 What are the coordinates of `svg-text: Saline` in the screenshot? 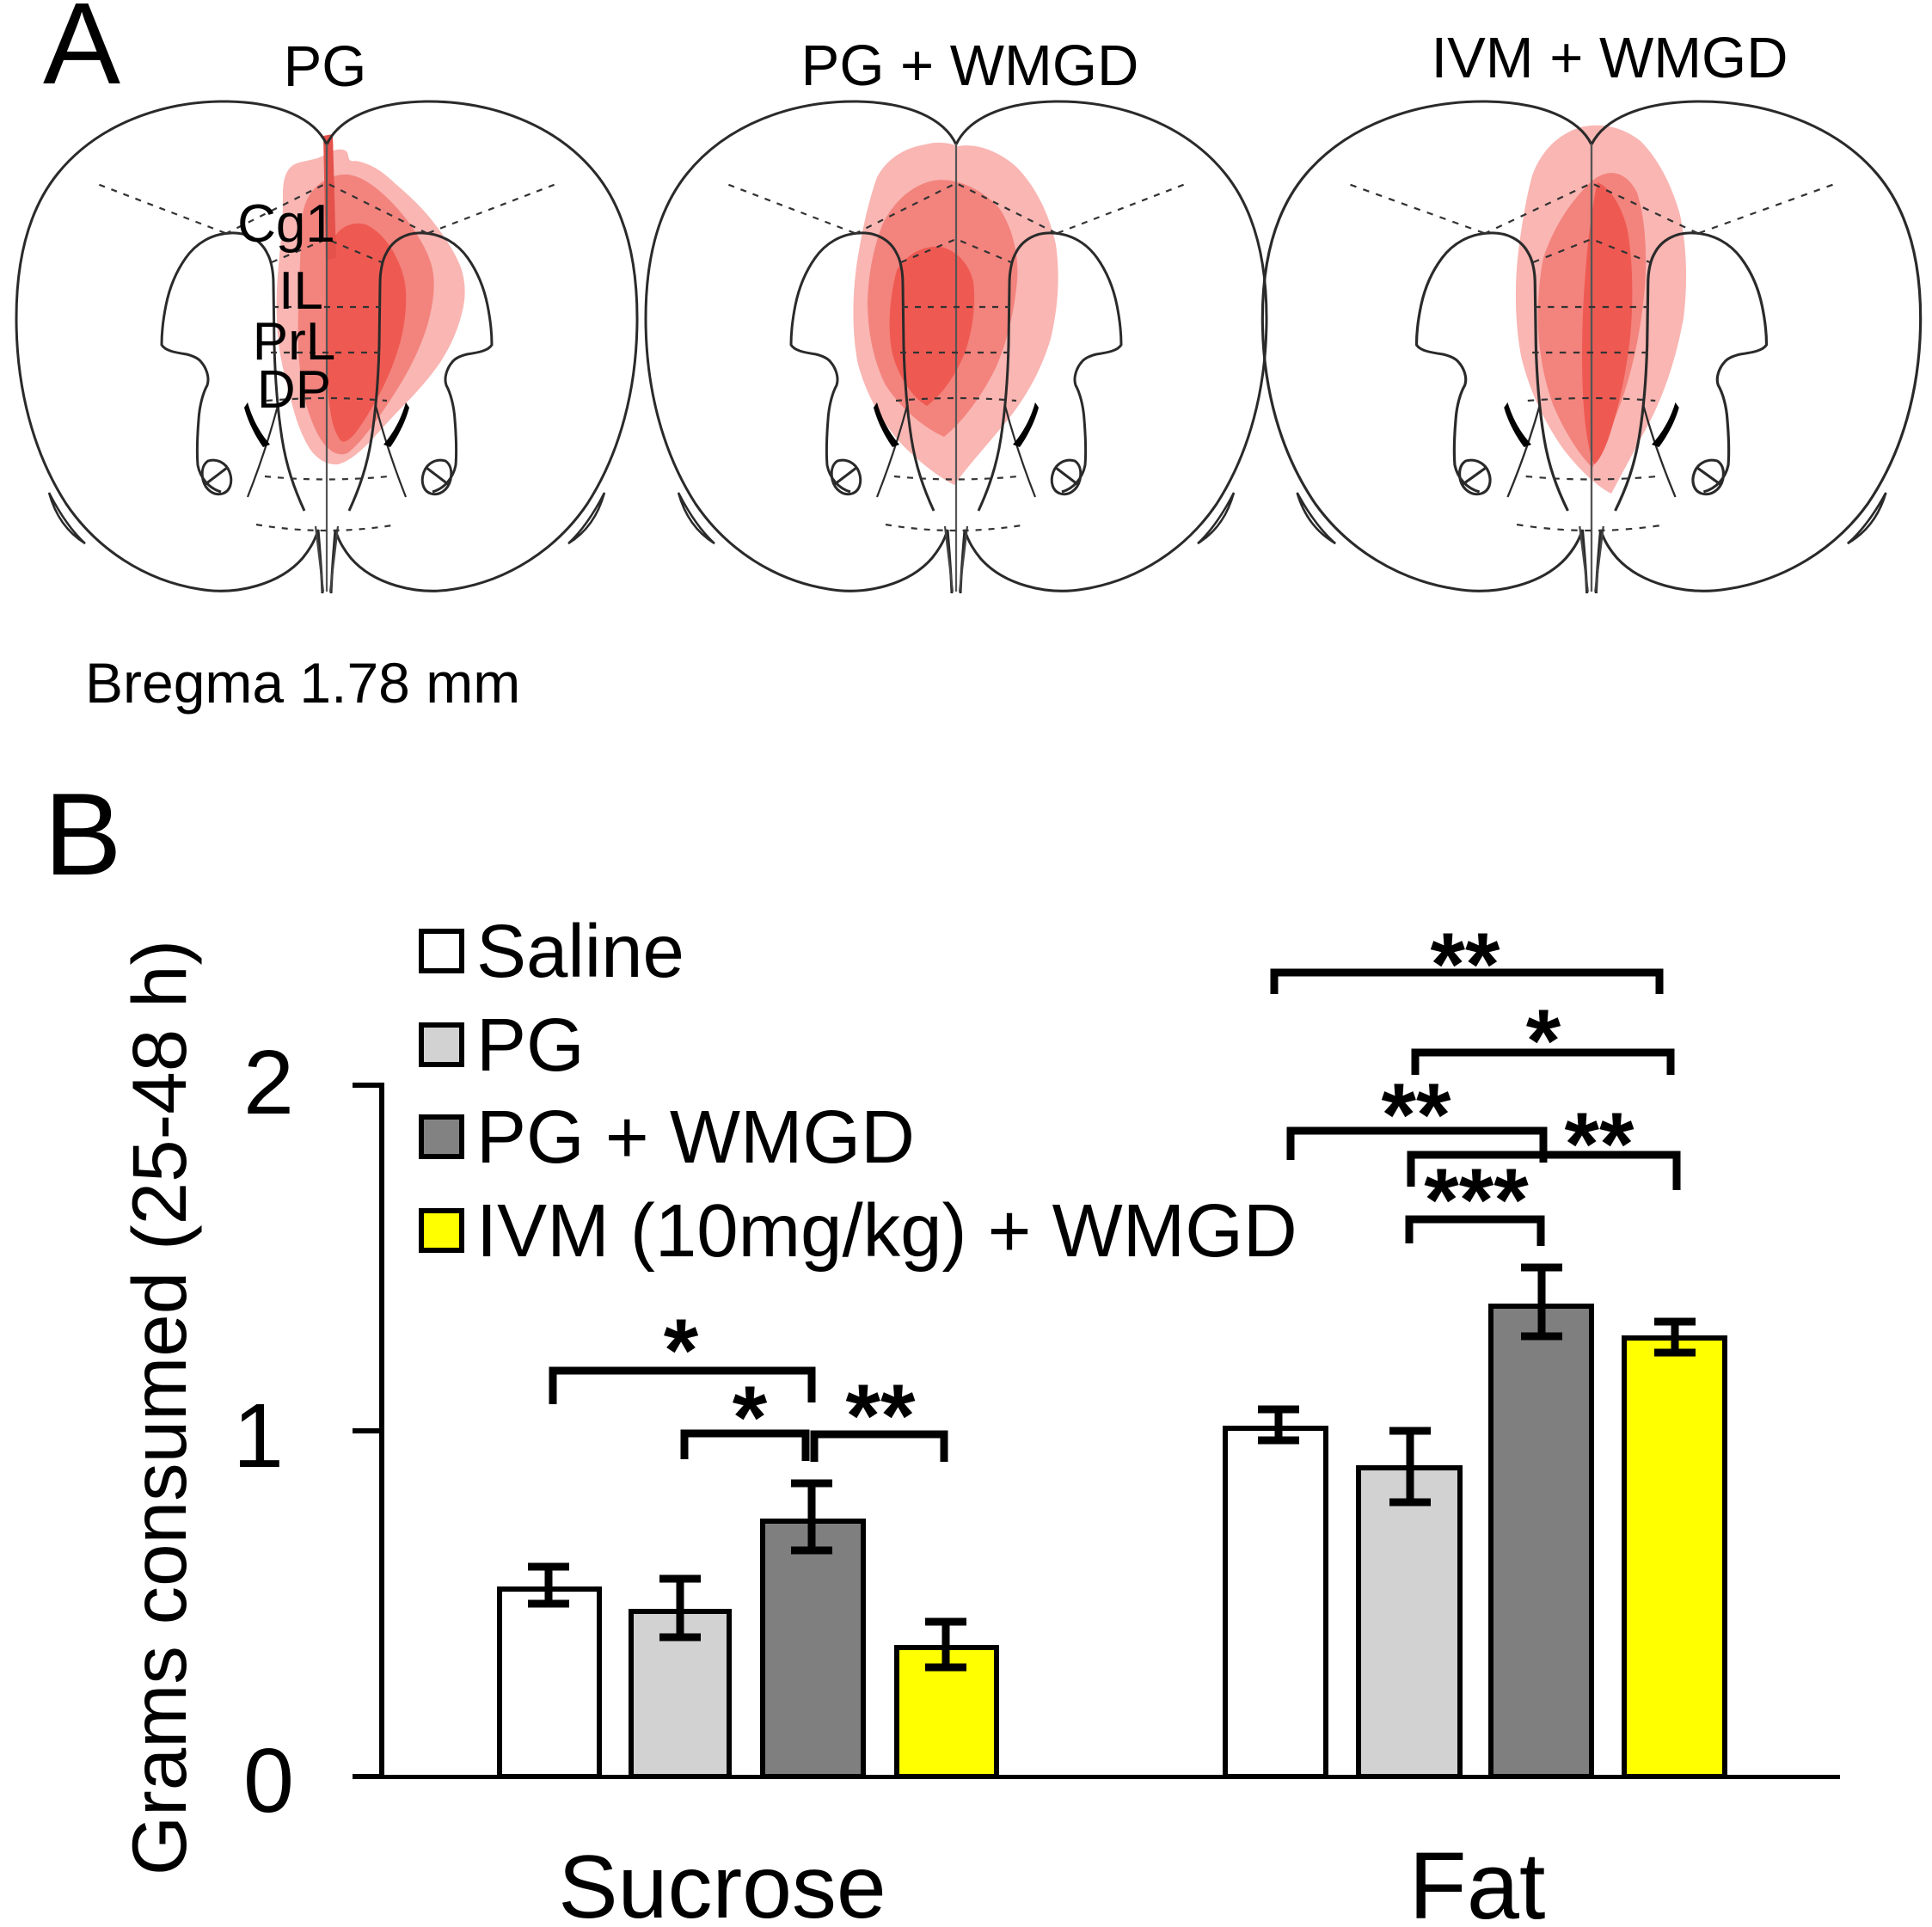 It's located at (580, 951).